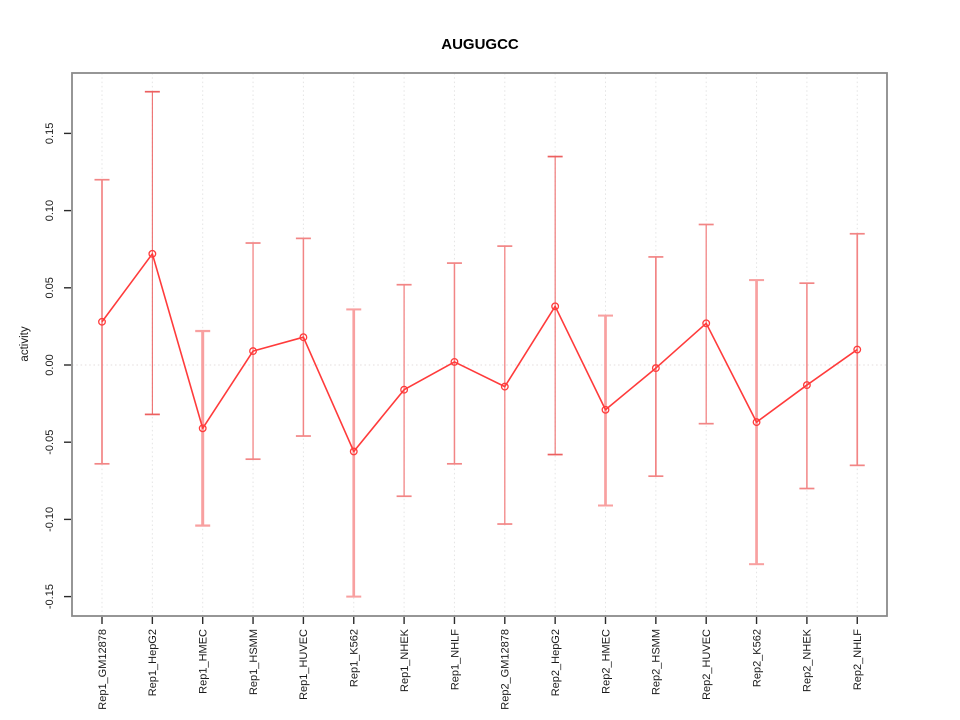  Describe the element at coordinates (757, 658) in the screenshot. I see `x-tick-label: Rep2_K562` at that location.